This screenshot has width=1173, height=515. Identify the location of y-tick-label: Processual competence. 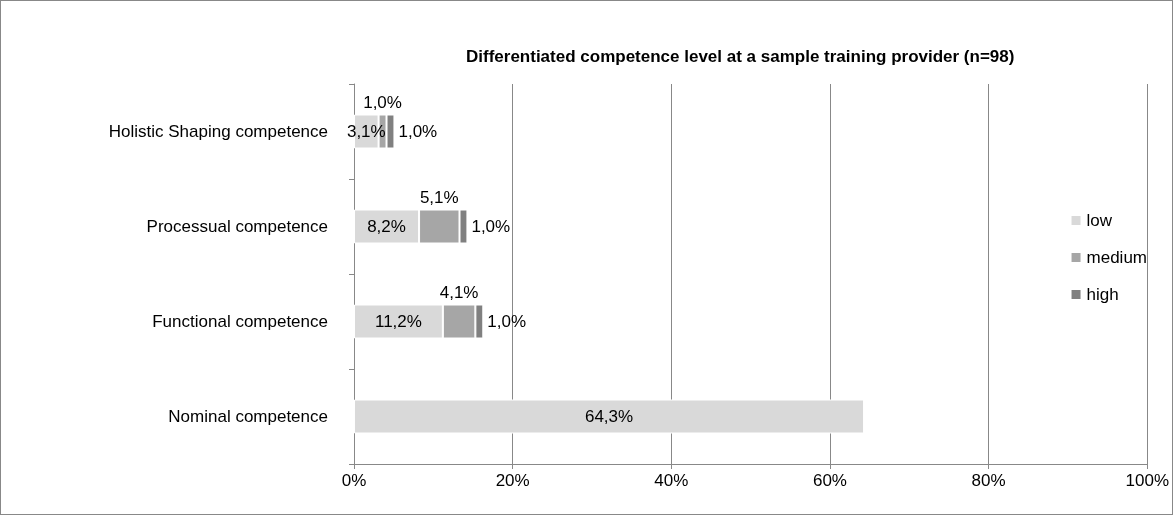
(237, 226).